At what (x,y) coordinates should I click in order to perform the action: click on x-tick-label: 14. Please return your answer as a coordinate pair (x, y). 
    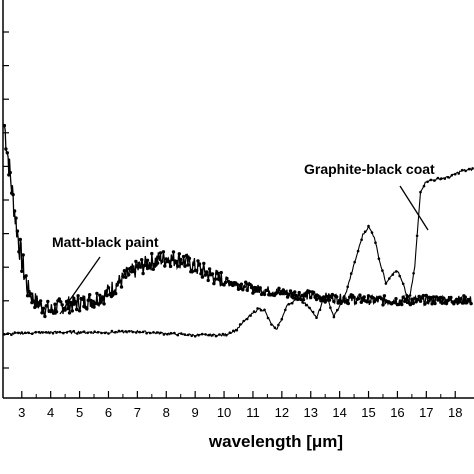
    Looking at the image, I should click on (339, 412).